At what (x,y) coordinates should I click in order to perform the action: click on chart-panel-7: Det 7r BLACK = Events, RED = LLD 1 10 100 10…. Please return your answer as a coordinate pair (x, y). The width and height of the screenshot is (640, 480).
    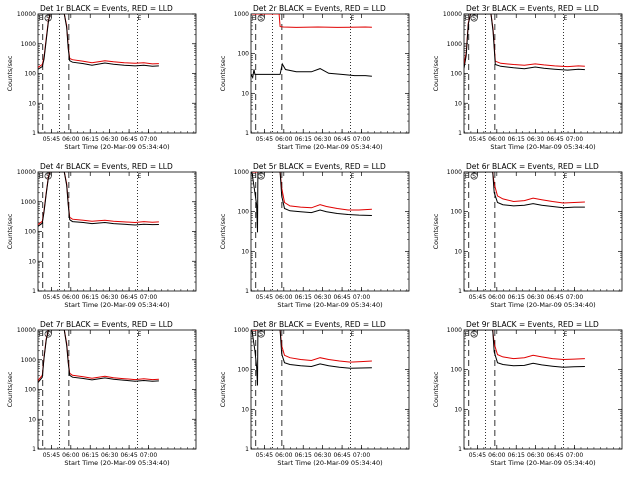
    Looking at the image, I should click on (101, 393).